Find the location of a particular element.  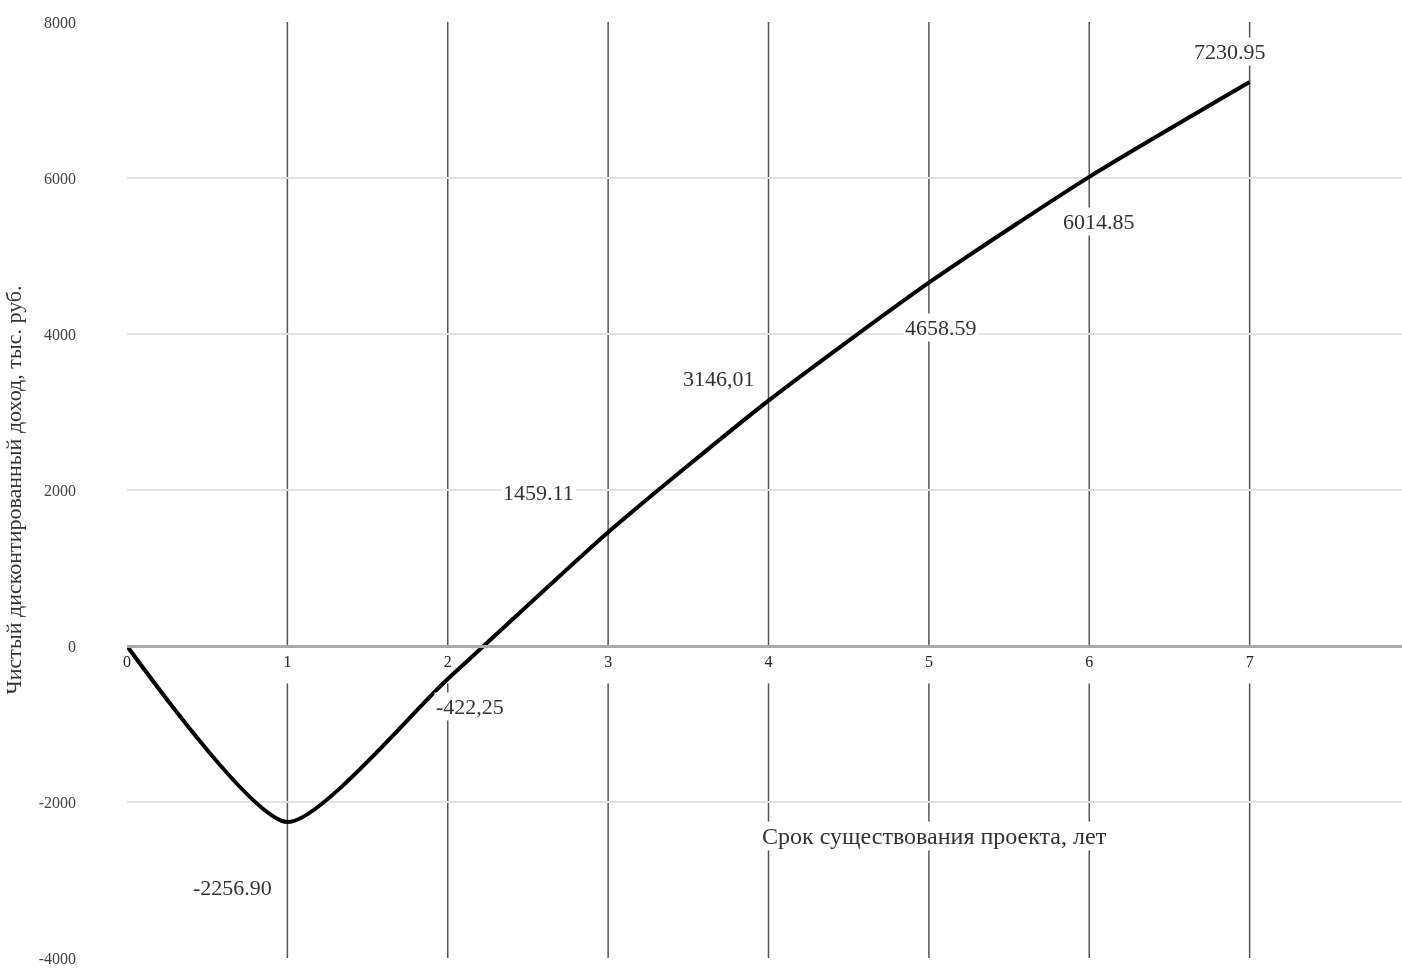

data-label: 7230.95 is located at coordinates (1230, 51).